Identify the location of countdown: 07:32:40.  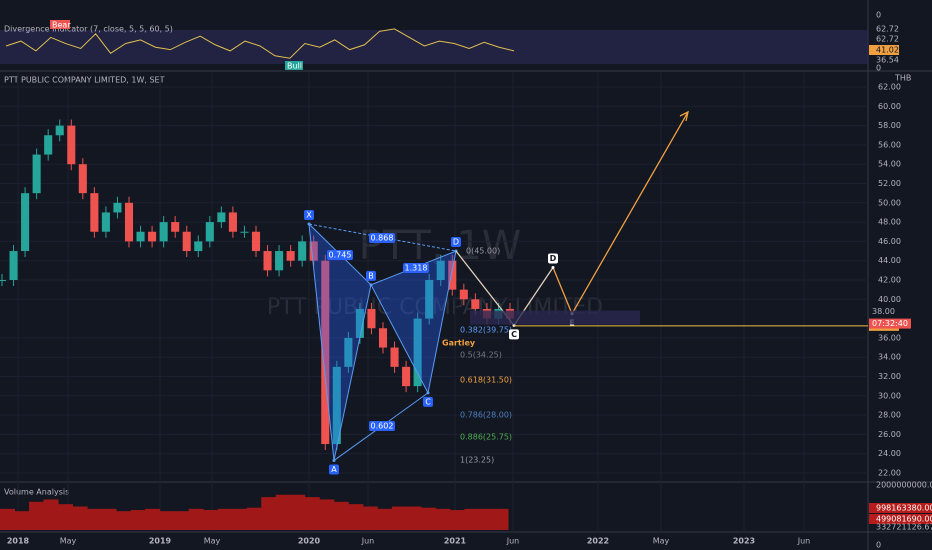
(890, 323).